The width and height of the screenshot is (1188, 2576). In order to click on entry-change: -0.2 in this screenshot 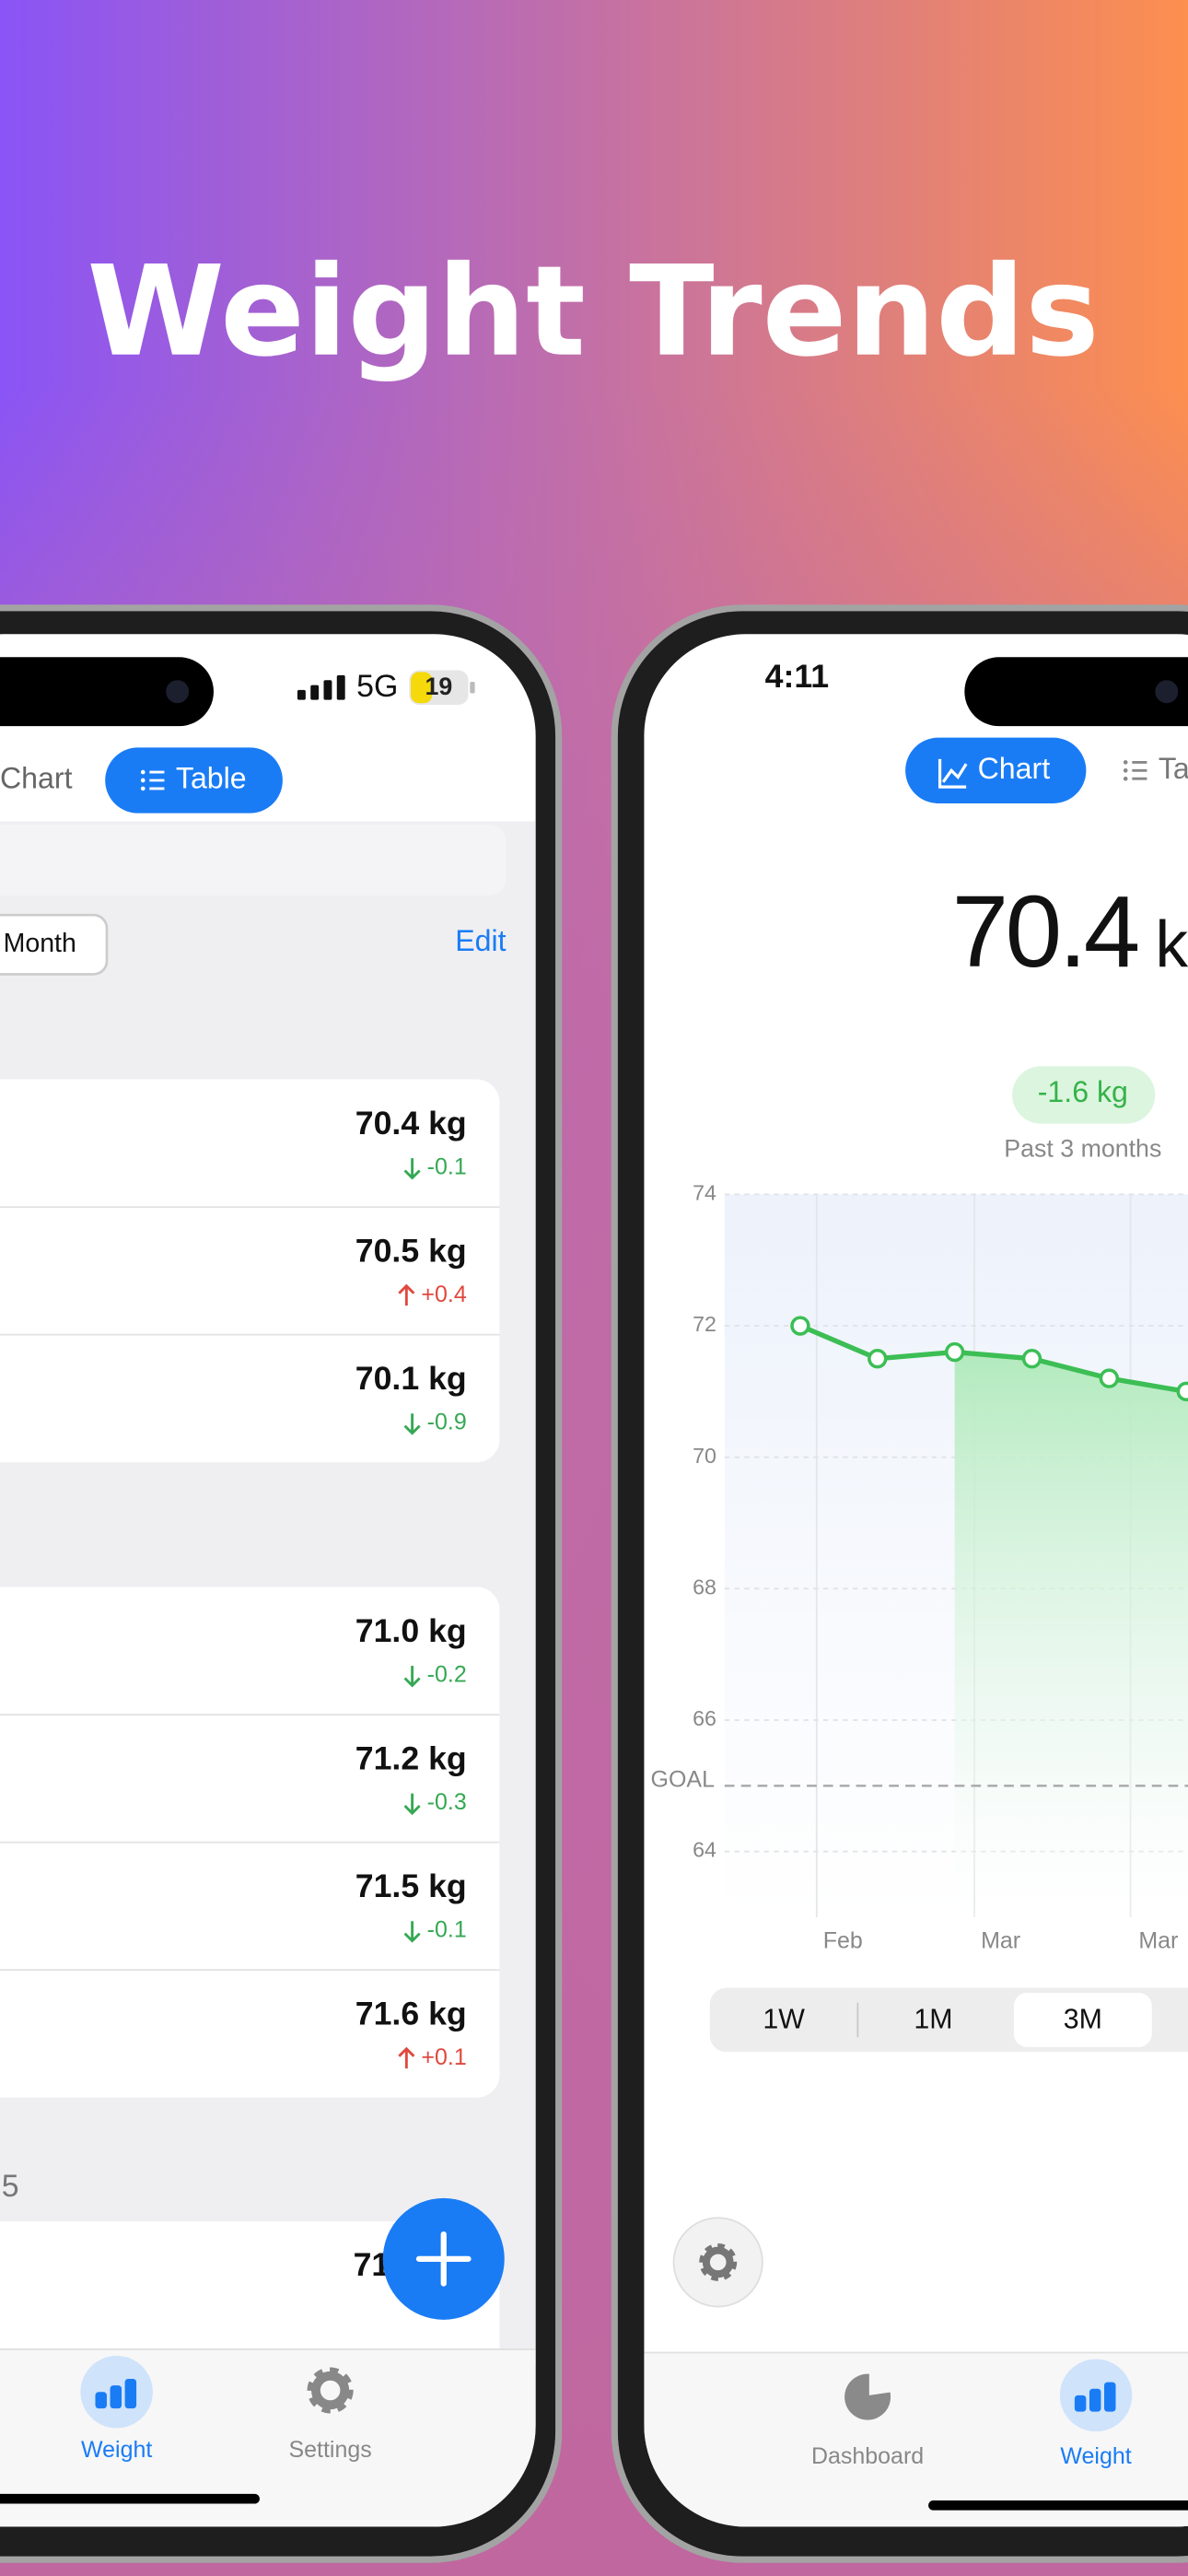, I will do `click(447, 1674)`.